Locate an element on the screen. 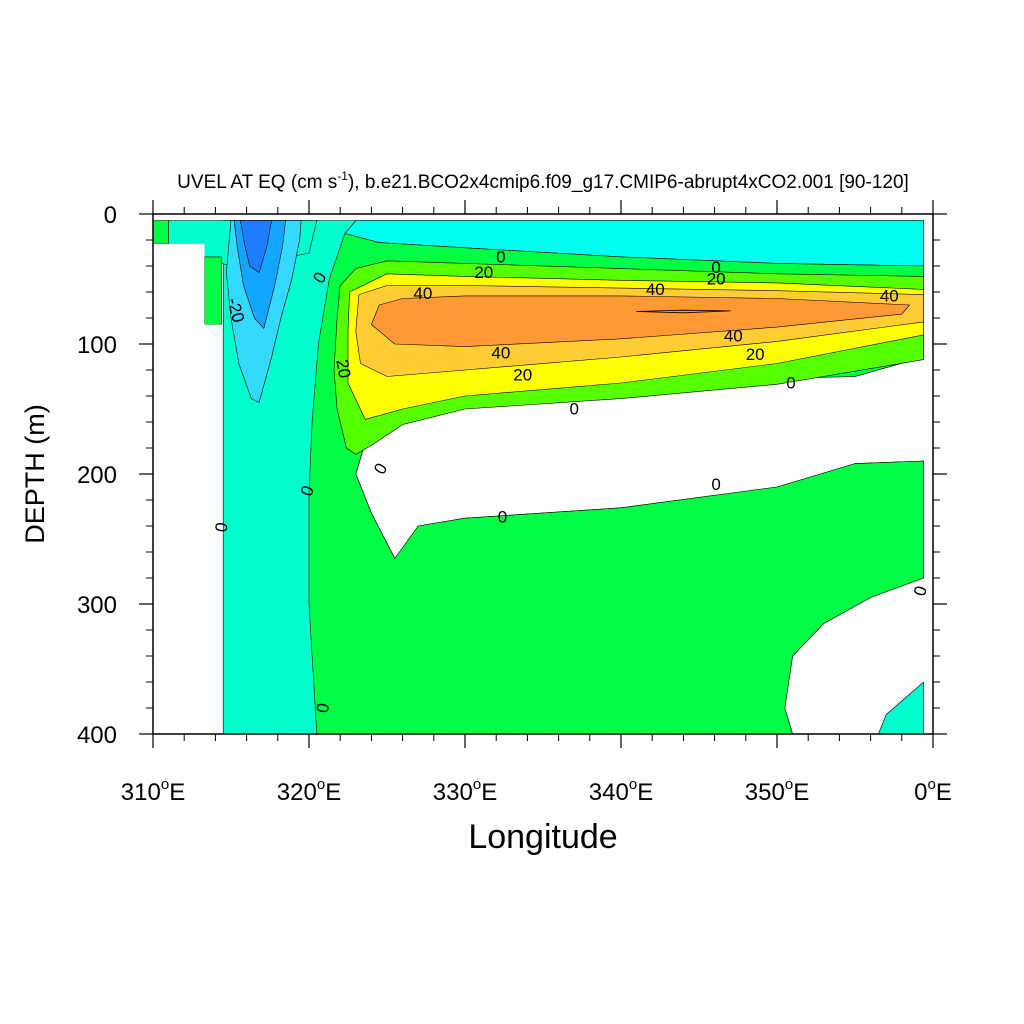 The height and width of the screenshot is (1024, 1024). y-axis-title: DEPTH (m) is located at coordinates (35, 473).